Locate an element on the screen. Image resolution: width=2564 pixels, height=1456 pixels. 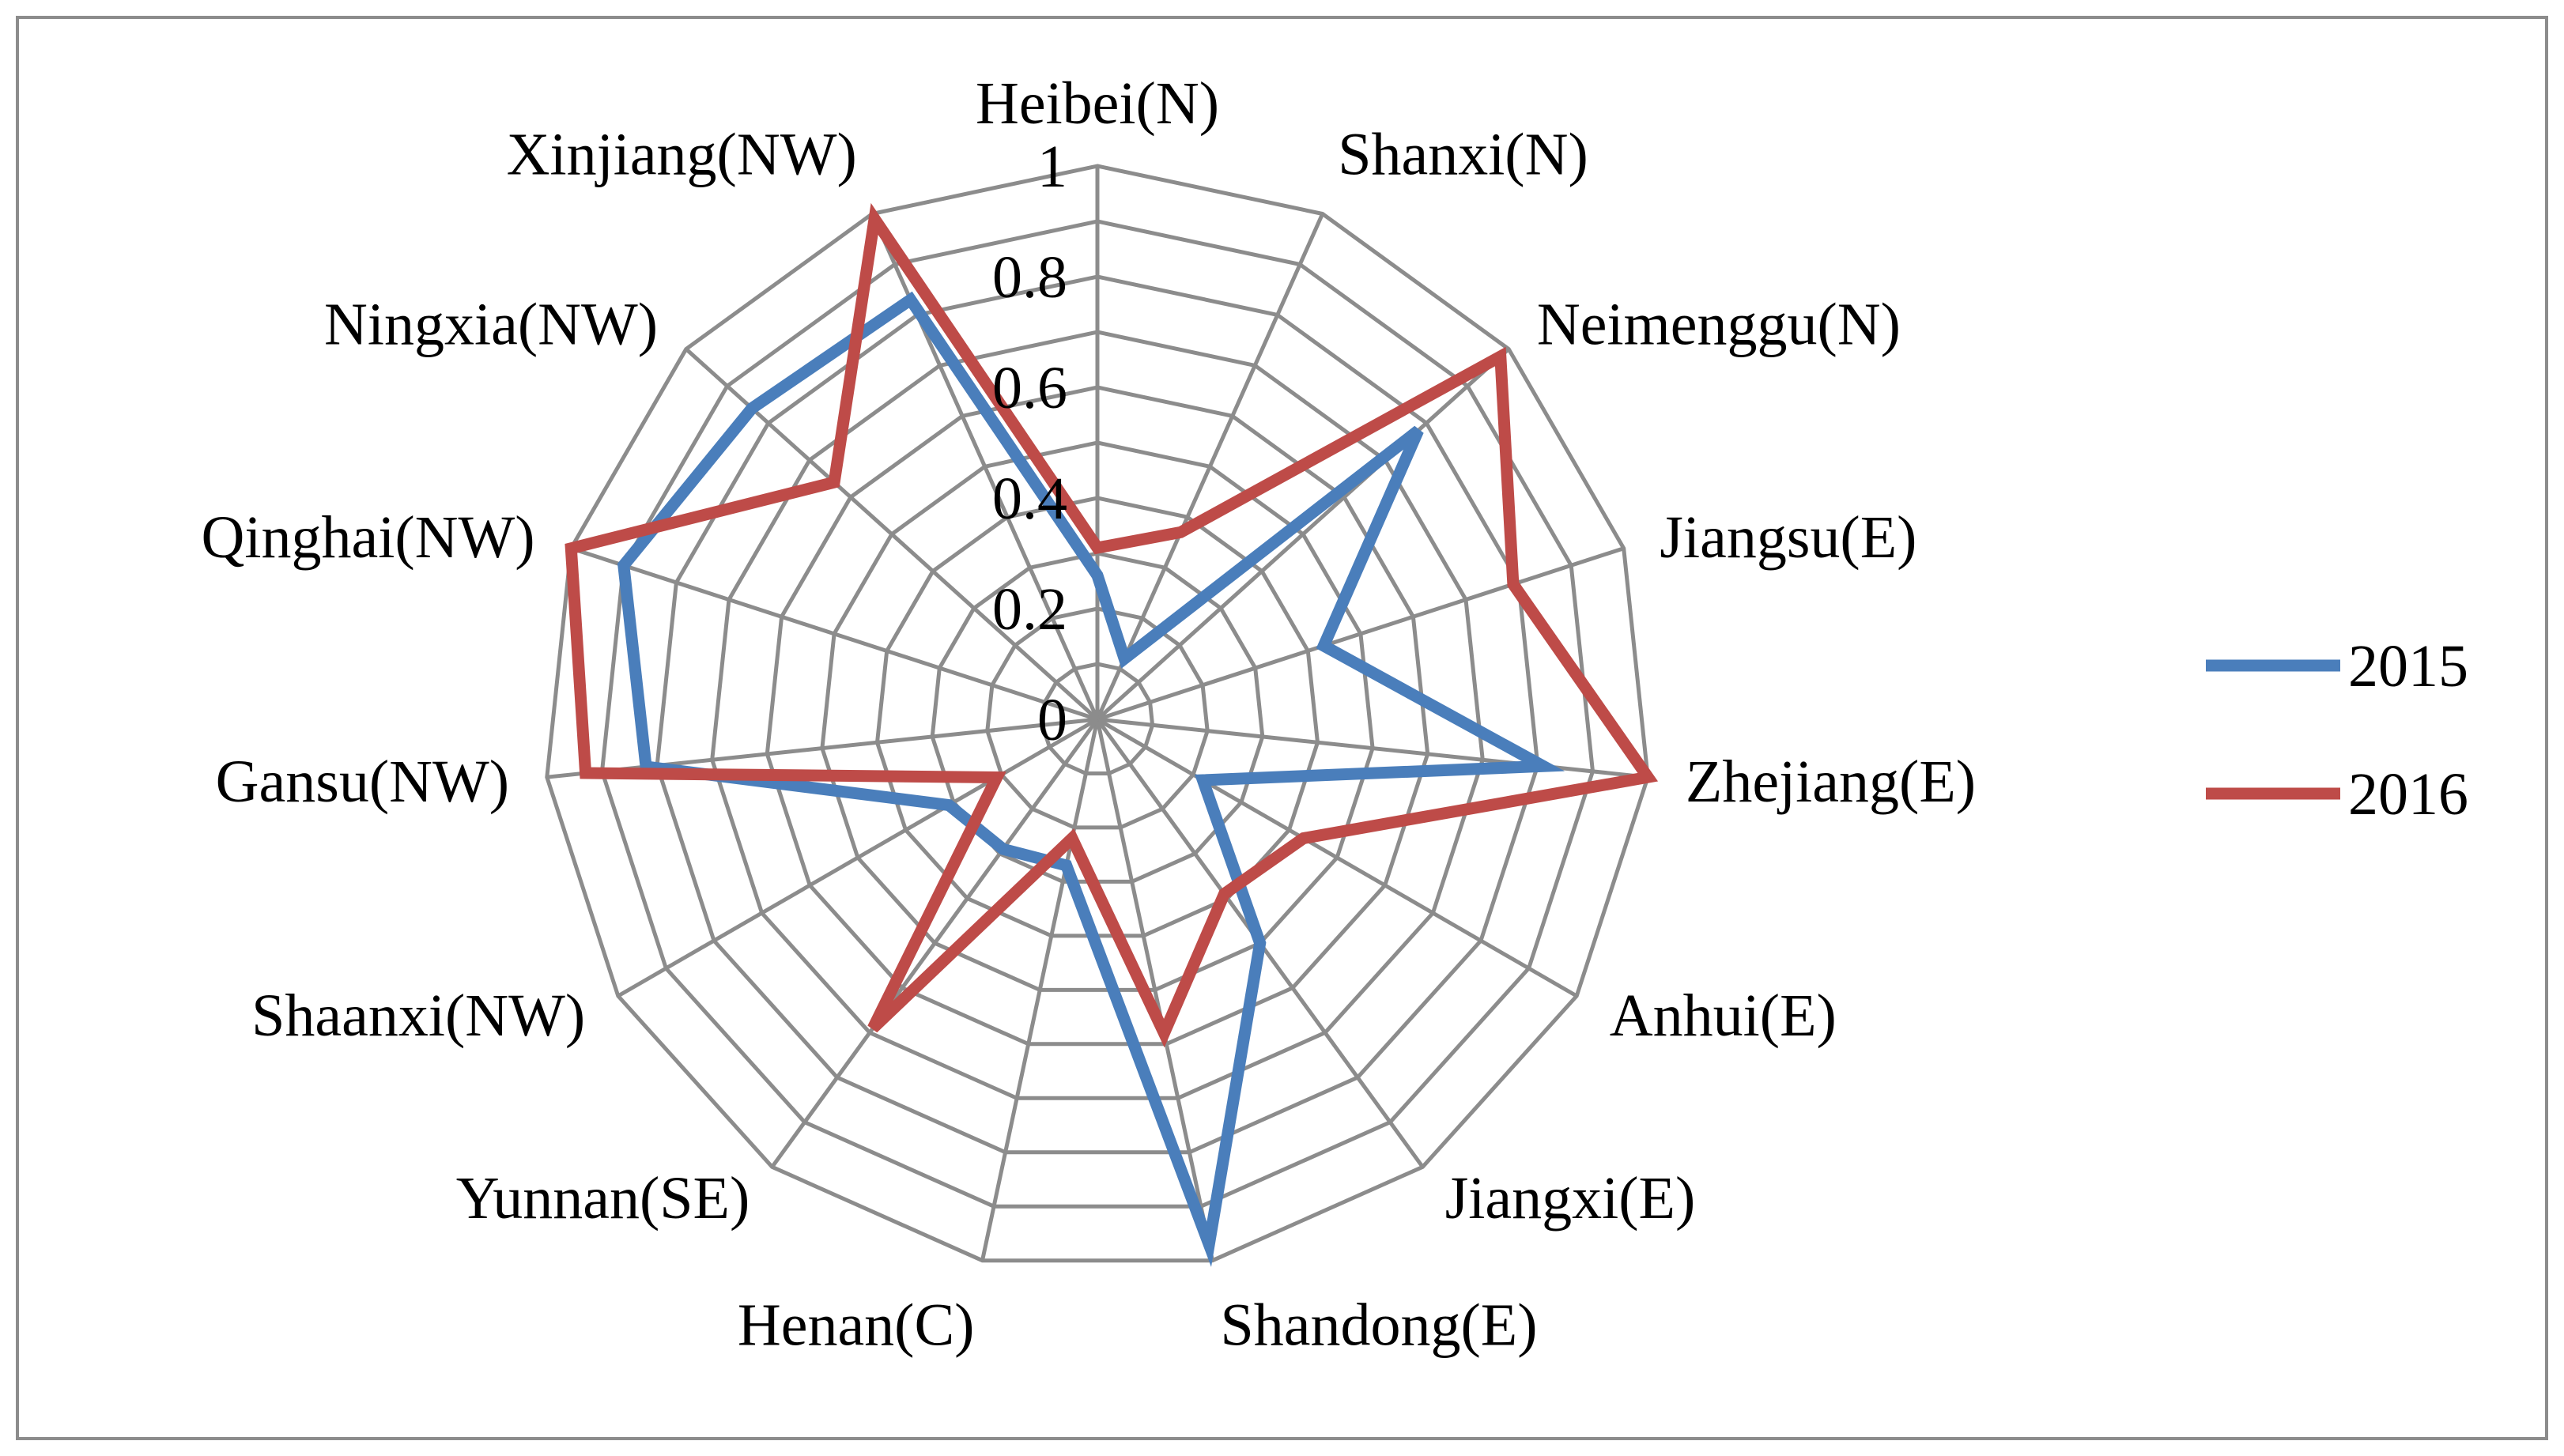
category-label: Zhejiang(E) is located at coordinates (1831, 782).